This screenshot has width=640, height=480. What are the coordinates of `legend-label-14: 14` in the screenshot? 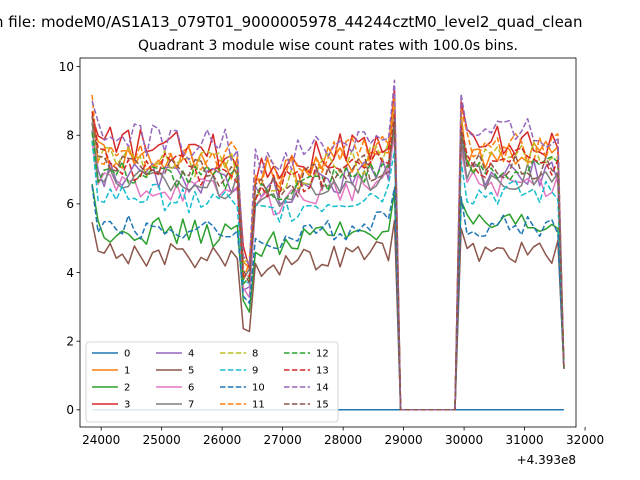 It's located at (322, 388).